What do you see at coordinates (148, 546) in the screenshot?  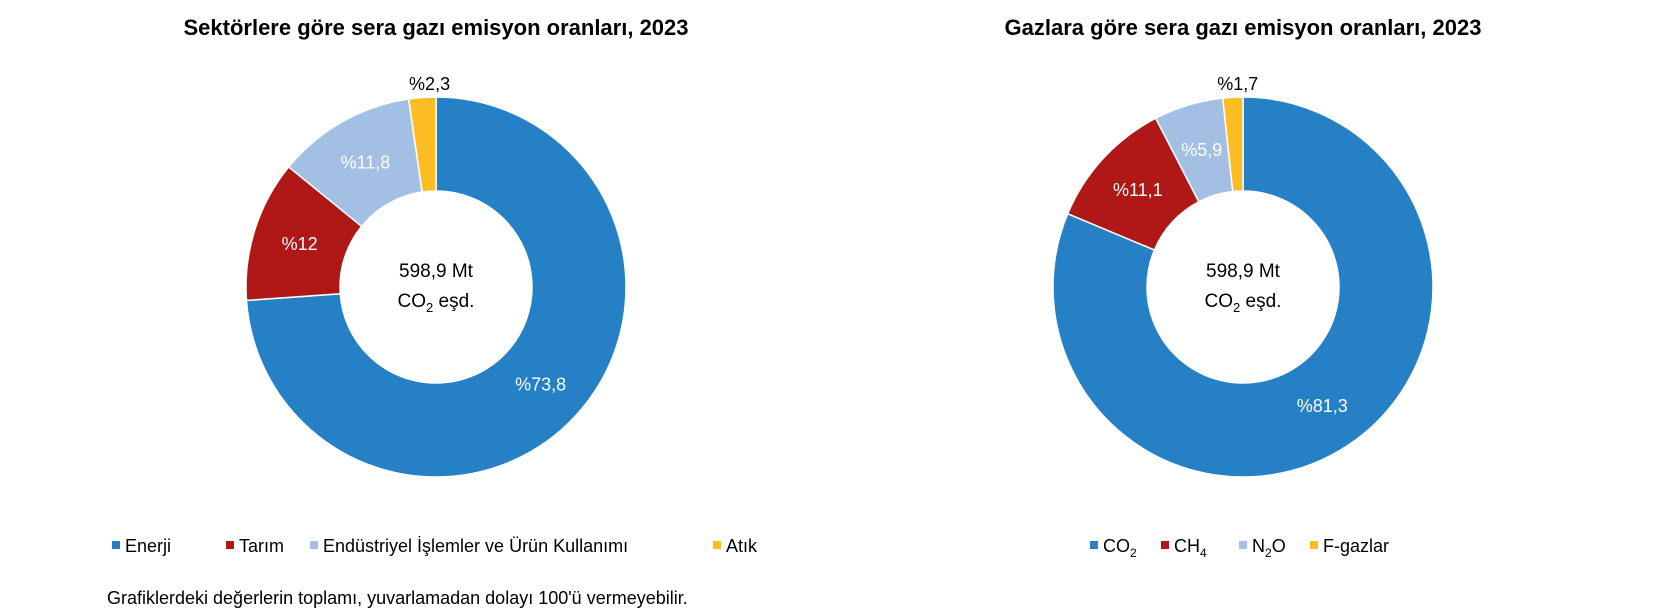 I see `legend-item: Enerji` at bounding box center [148, 546].